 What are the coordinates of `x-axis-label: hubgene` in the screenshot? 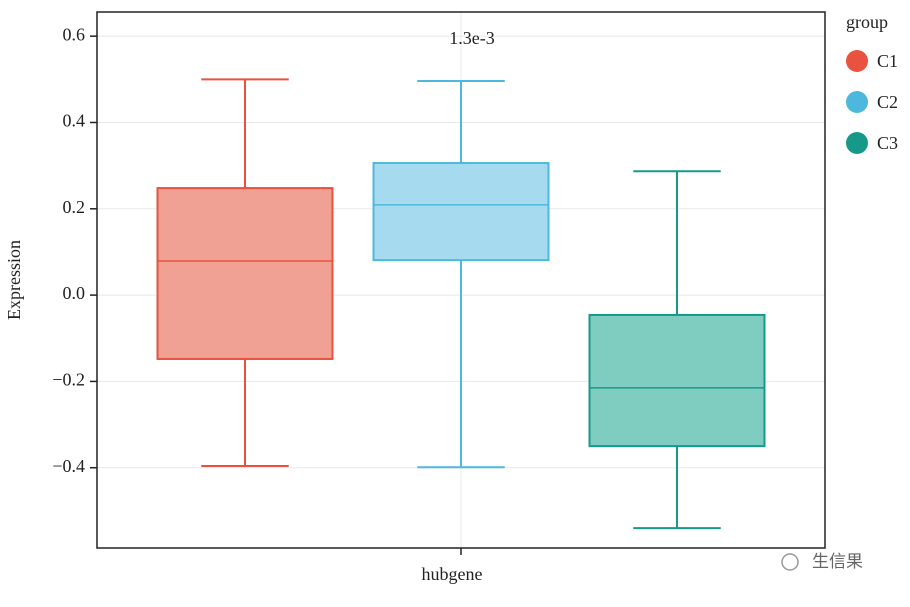 It's located at (452, 574).